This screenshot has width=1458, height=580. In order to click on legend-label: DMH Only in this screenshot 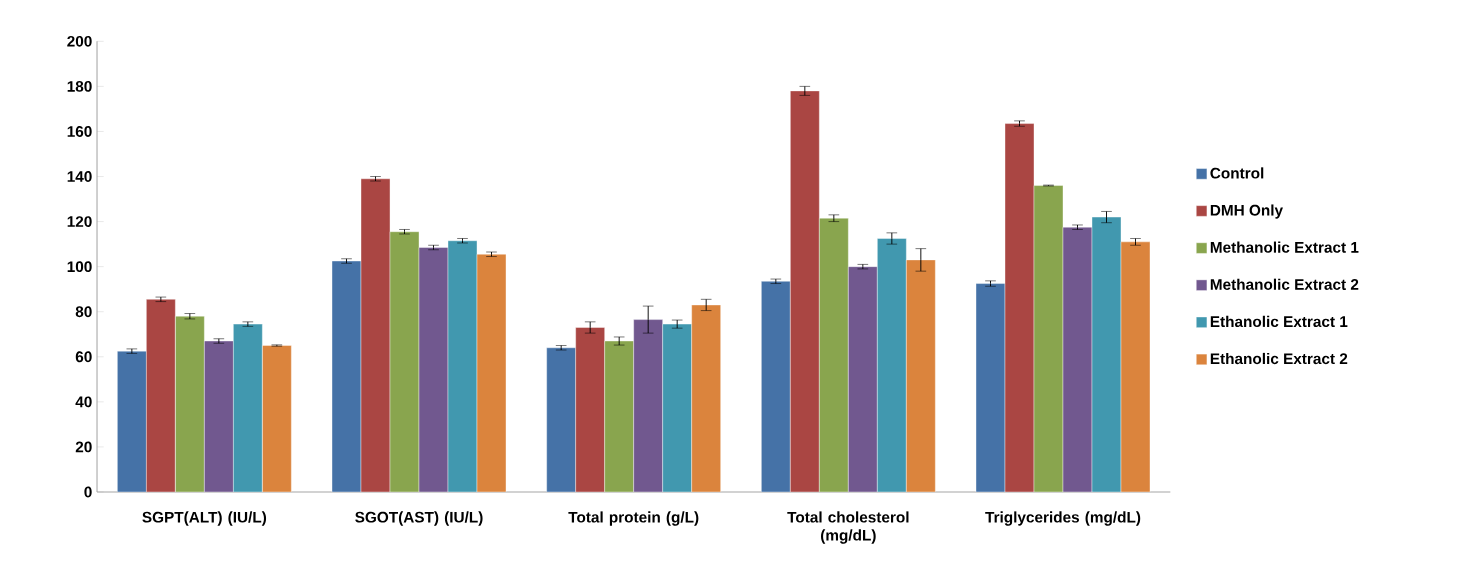, I will do `click(1246, 211)`.